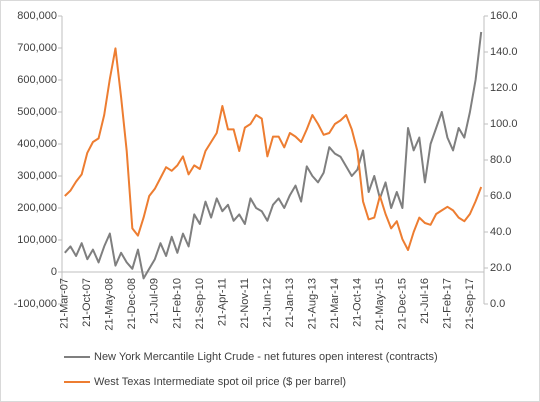  Describe the element at coordinates (504, 52) in the screenshot. I see `y2-tick-label: 140.0` at that location.